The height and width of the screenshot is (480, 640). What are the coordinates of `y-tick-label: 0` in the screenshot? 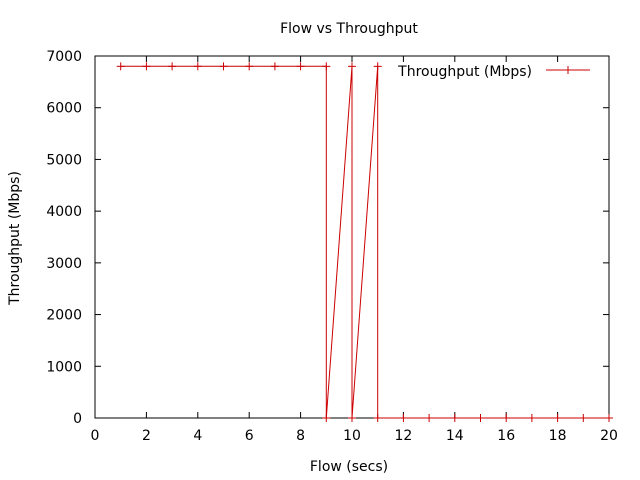 It's located at (77, 419).